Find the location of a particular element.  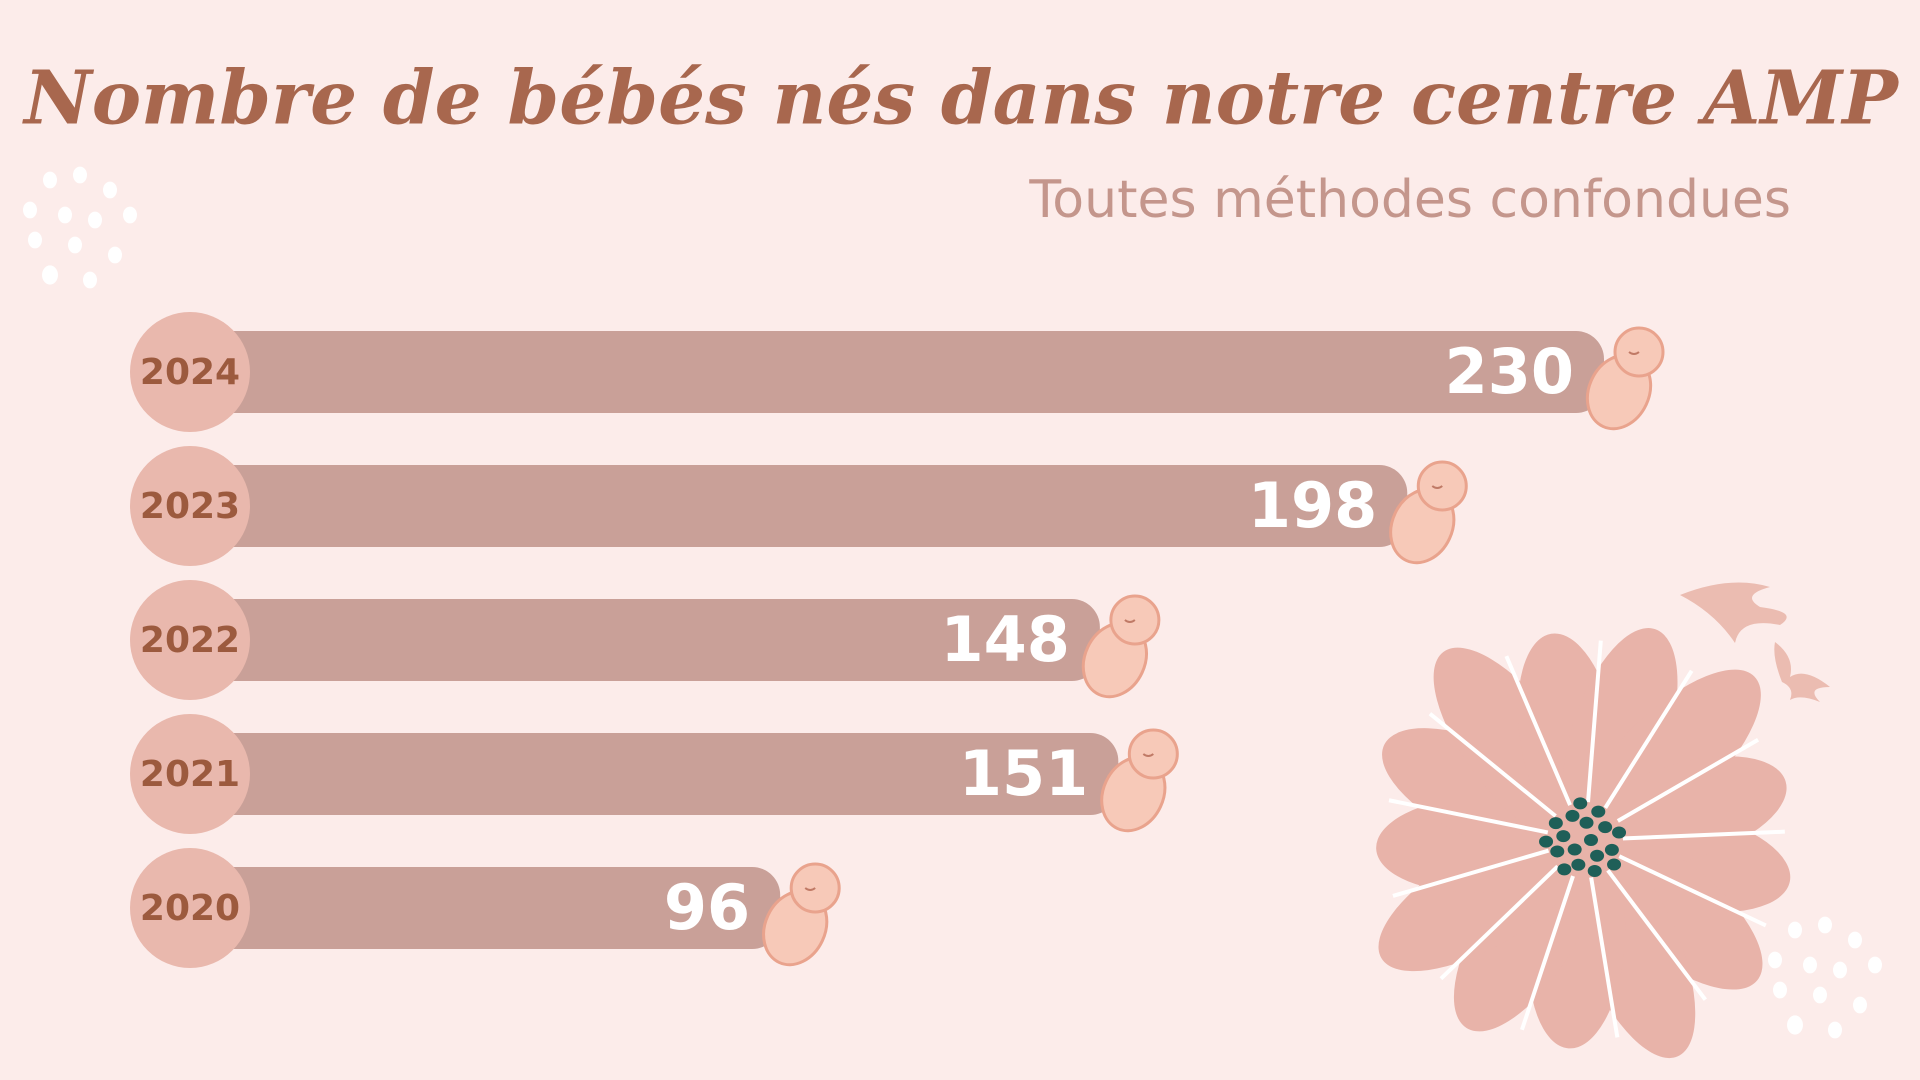

y-tick-label: 2024 is located at coordinates (190, 372).